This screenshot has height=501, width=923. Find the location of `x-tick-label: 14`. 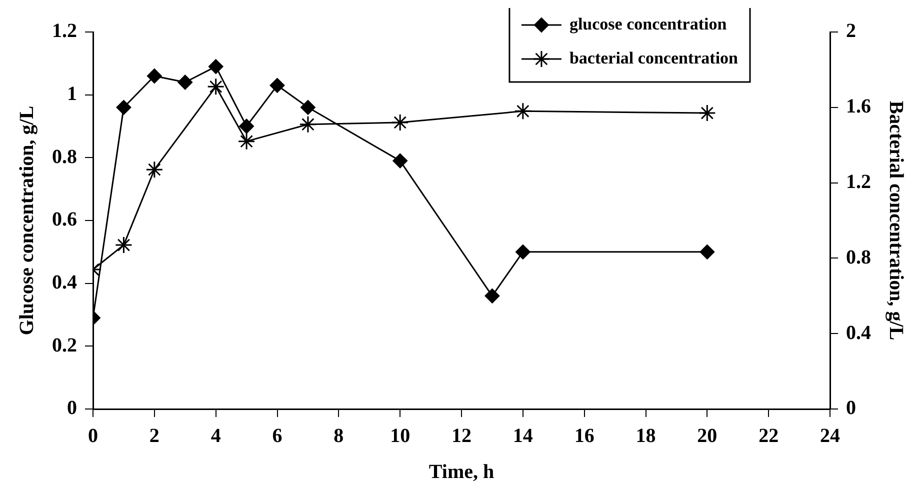

x-tick-label: 14 is located at coordinates (522, 436).